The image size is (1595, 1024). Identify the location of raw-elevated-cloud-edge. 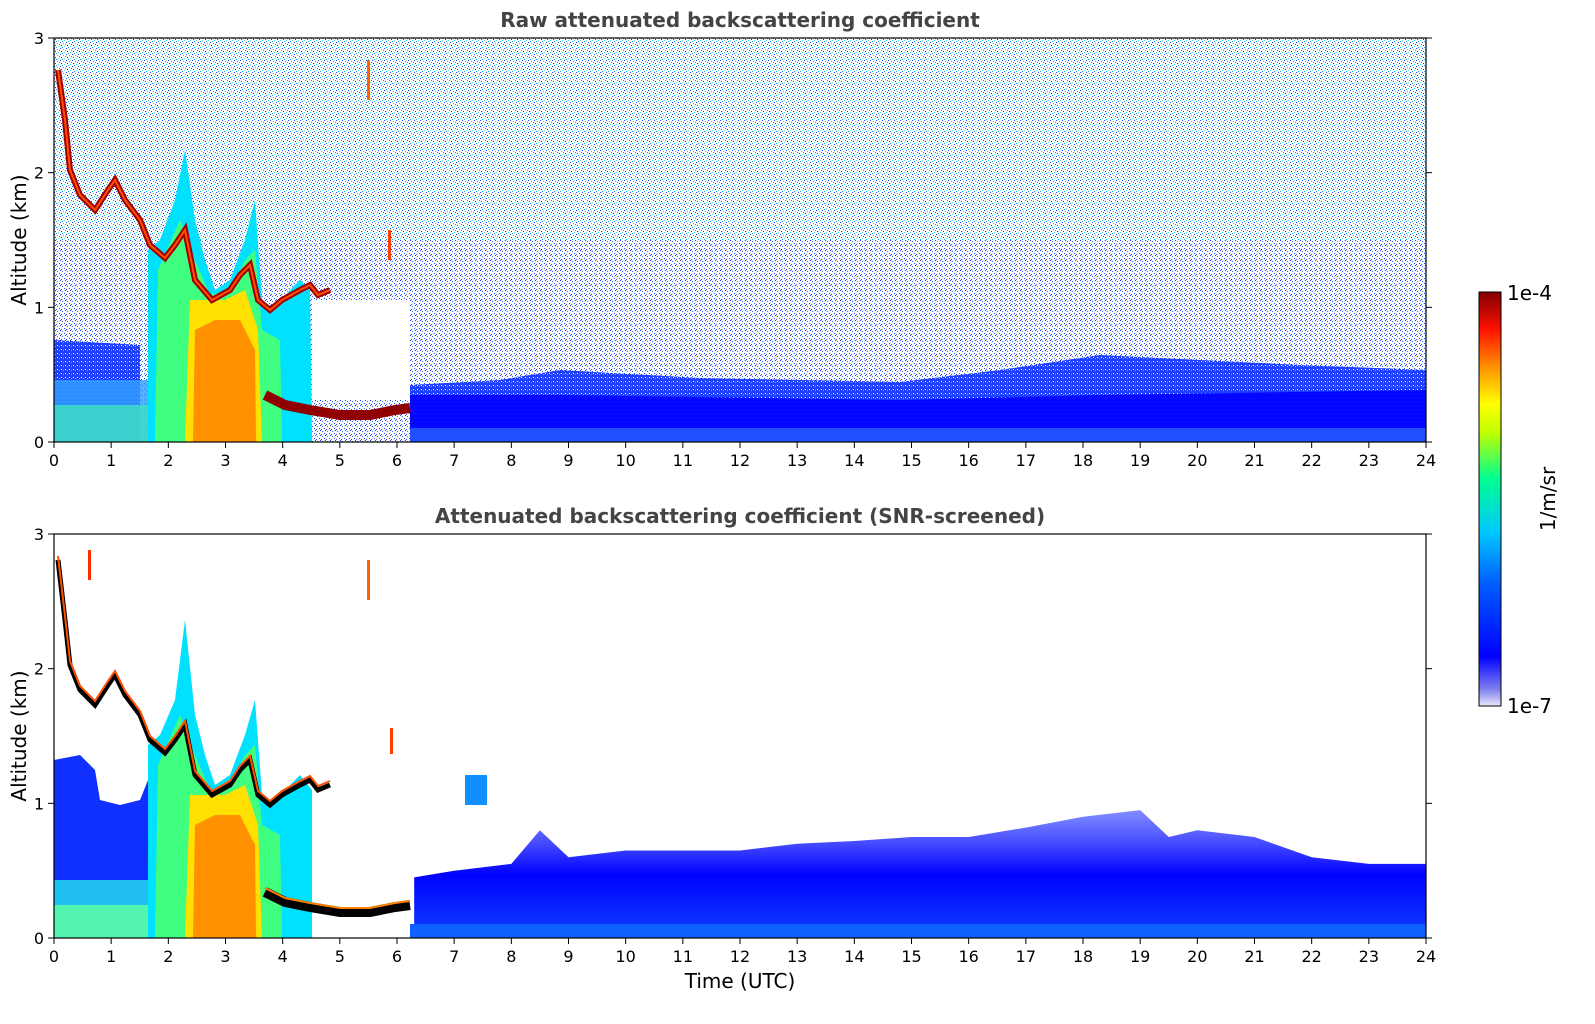
(194, 190).